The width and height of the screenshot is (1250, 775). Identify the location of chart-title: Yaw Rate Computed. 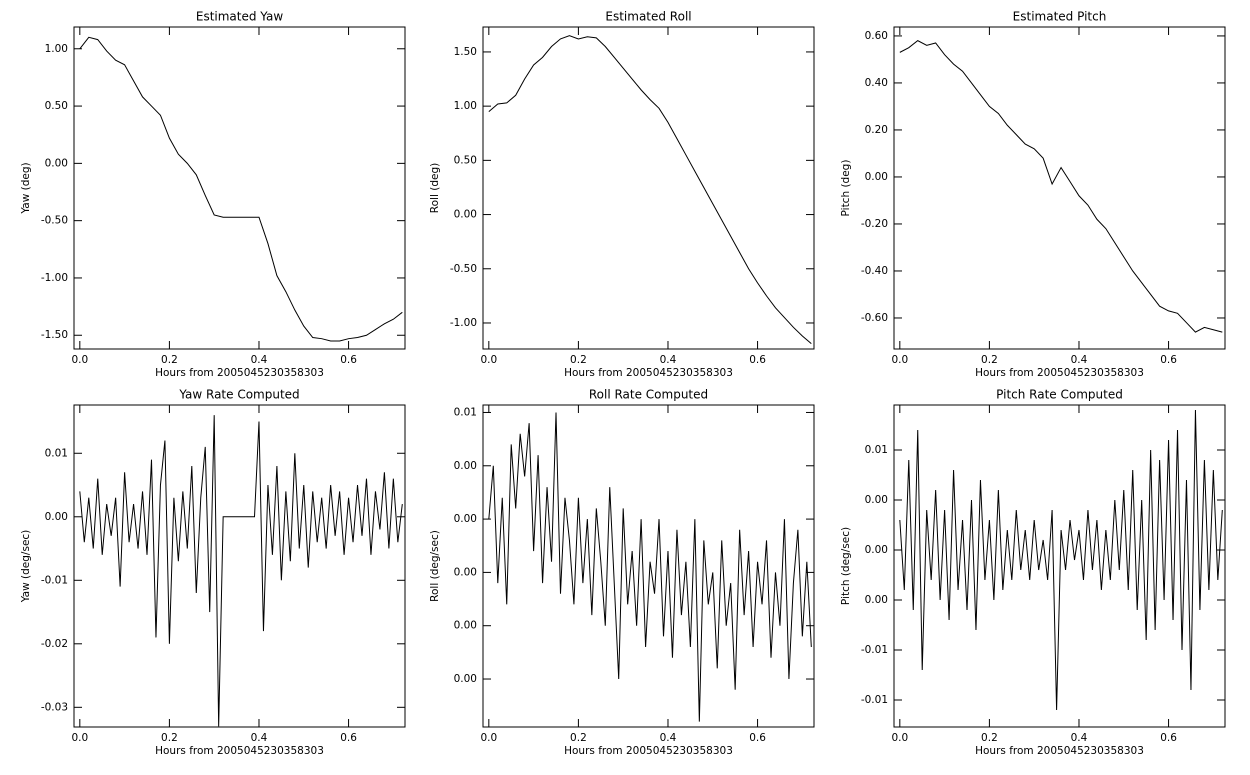
(238, 395).